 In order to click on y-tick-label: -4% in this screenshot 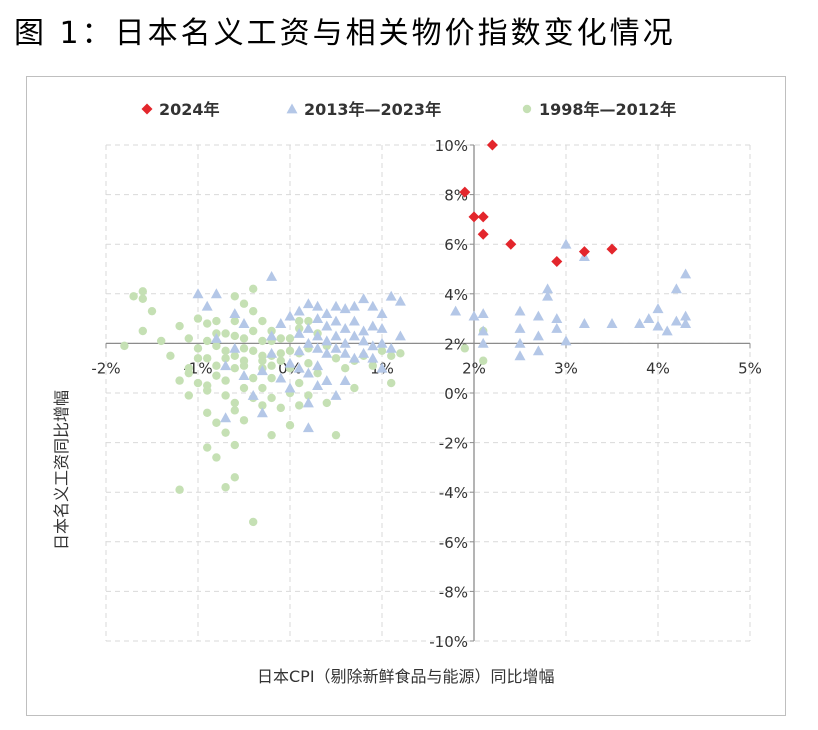, I will do `click(453, 493)`.